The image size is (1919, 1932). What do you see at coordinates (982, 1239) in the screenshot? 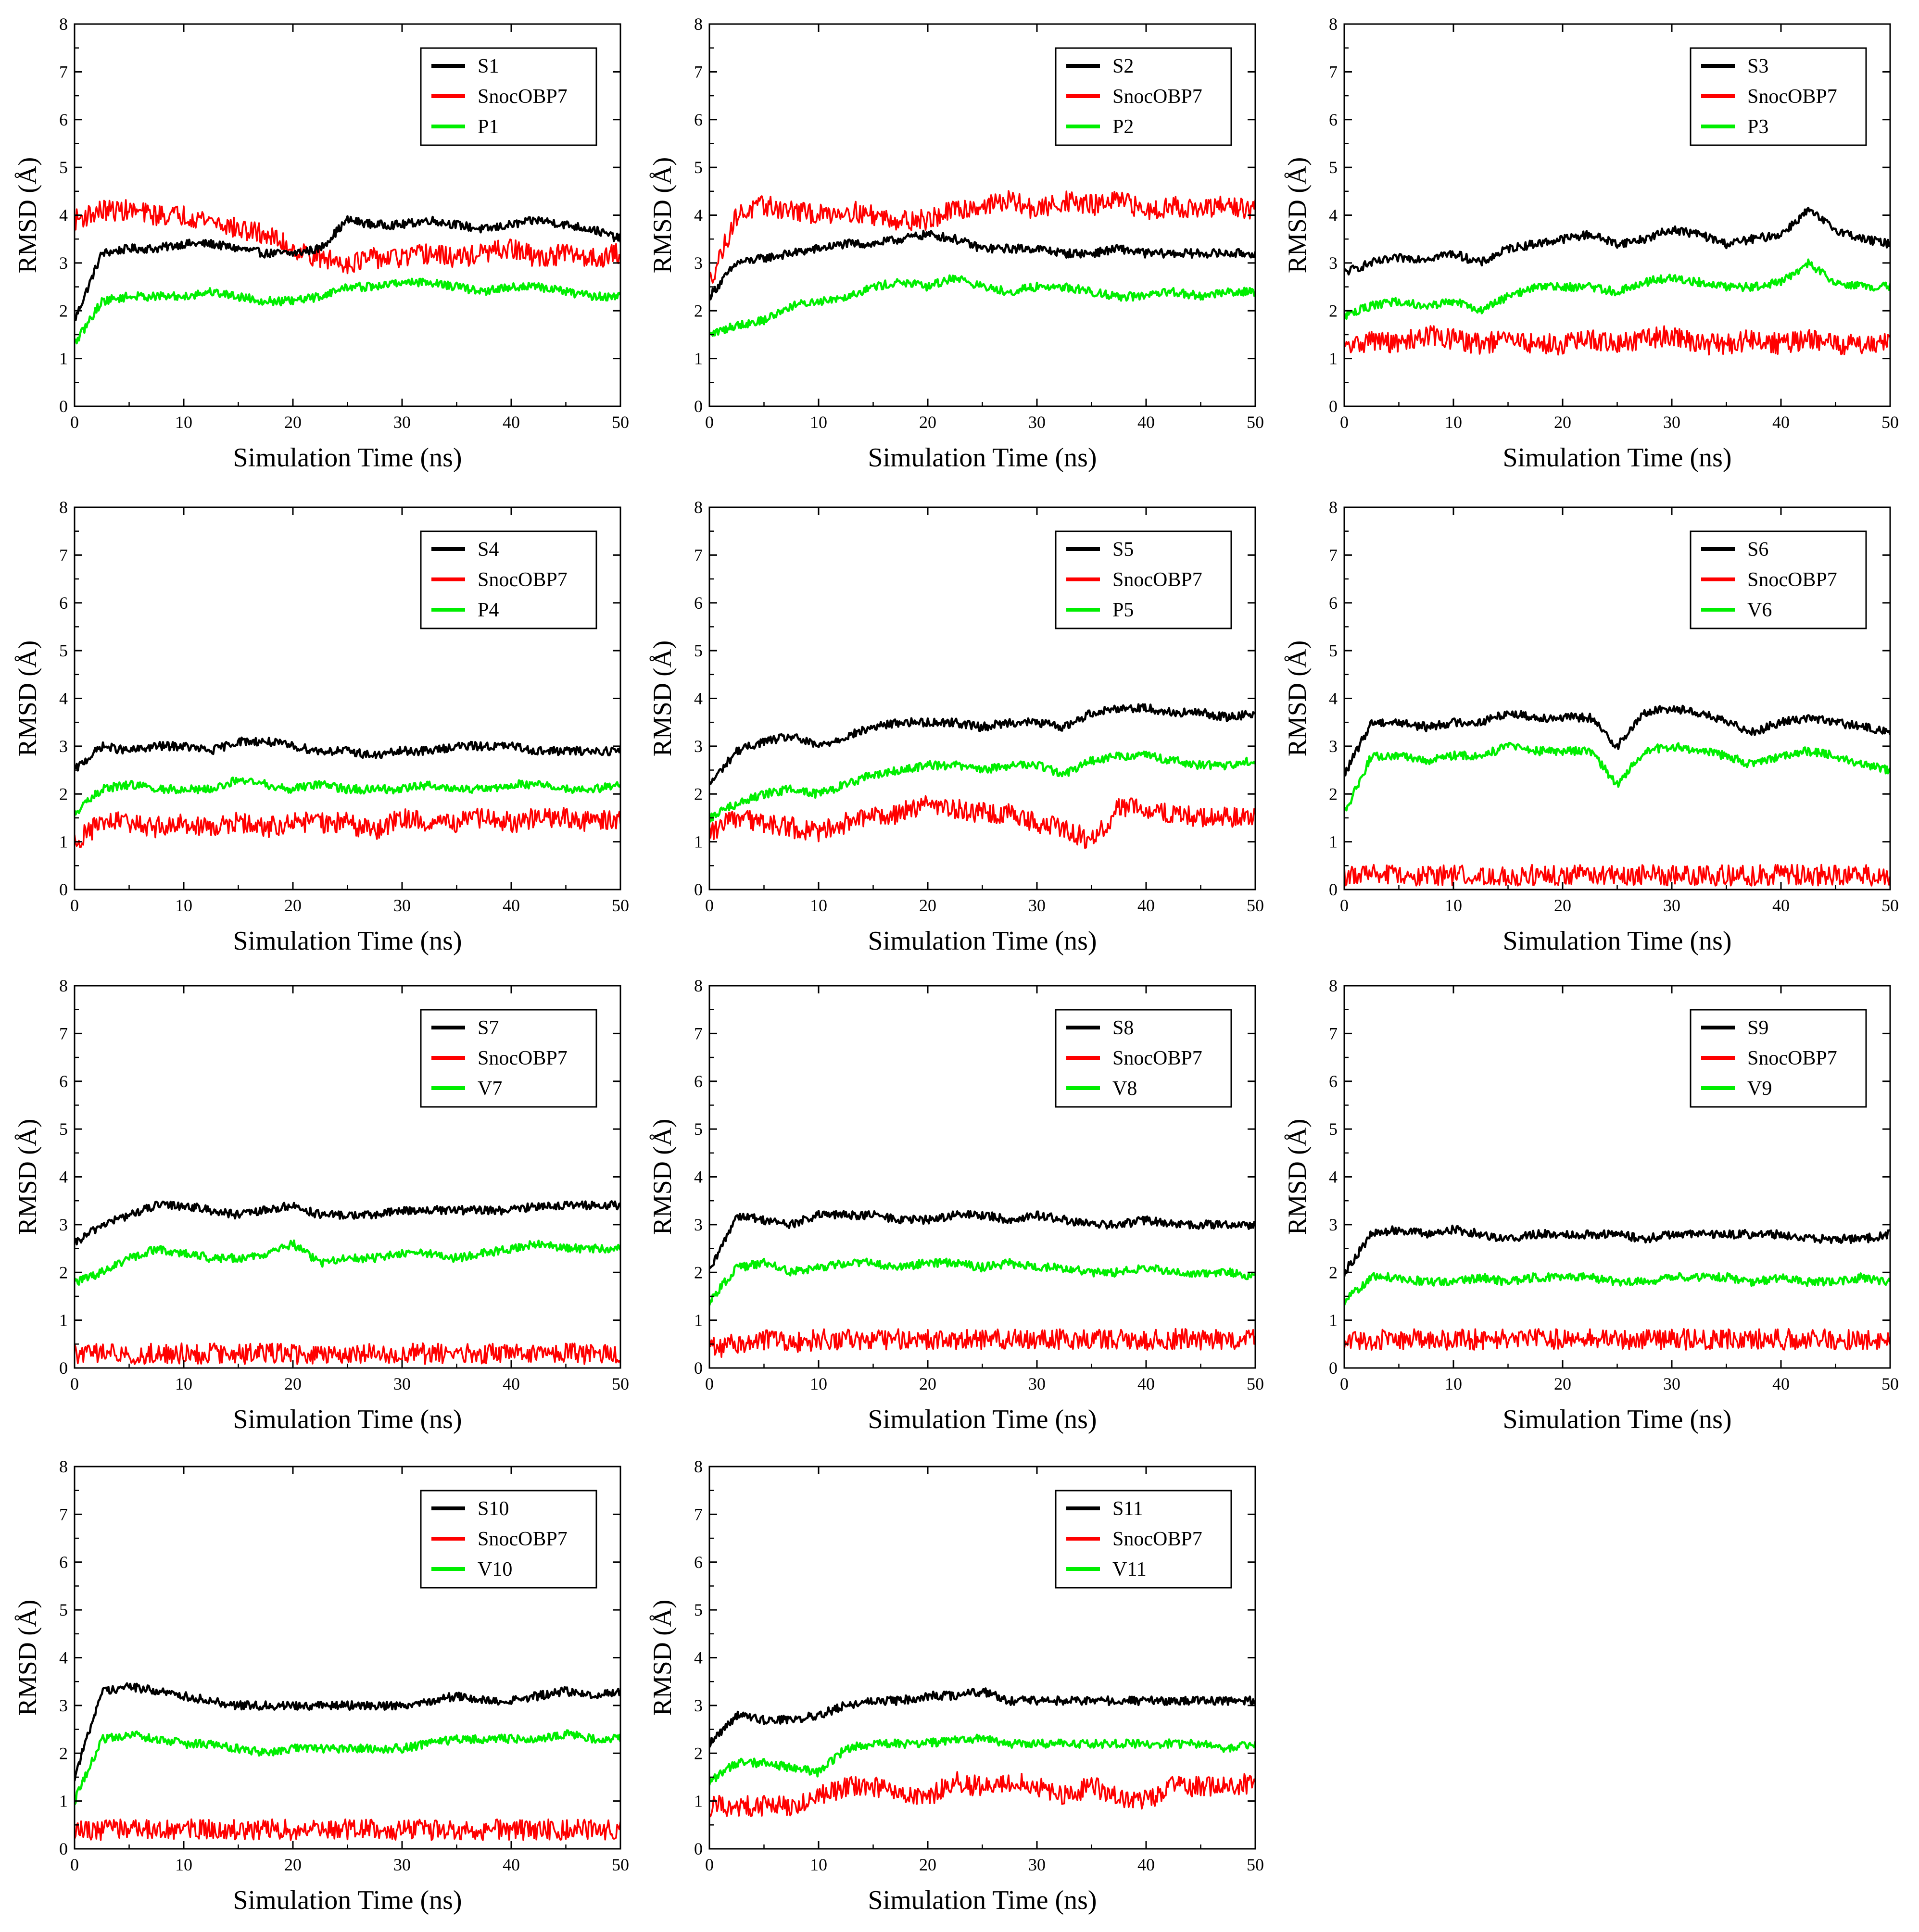
I see `series-line-s8` at bounding box center [982, 1239].